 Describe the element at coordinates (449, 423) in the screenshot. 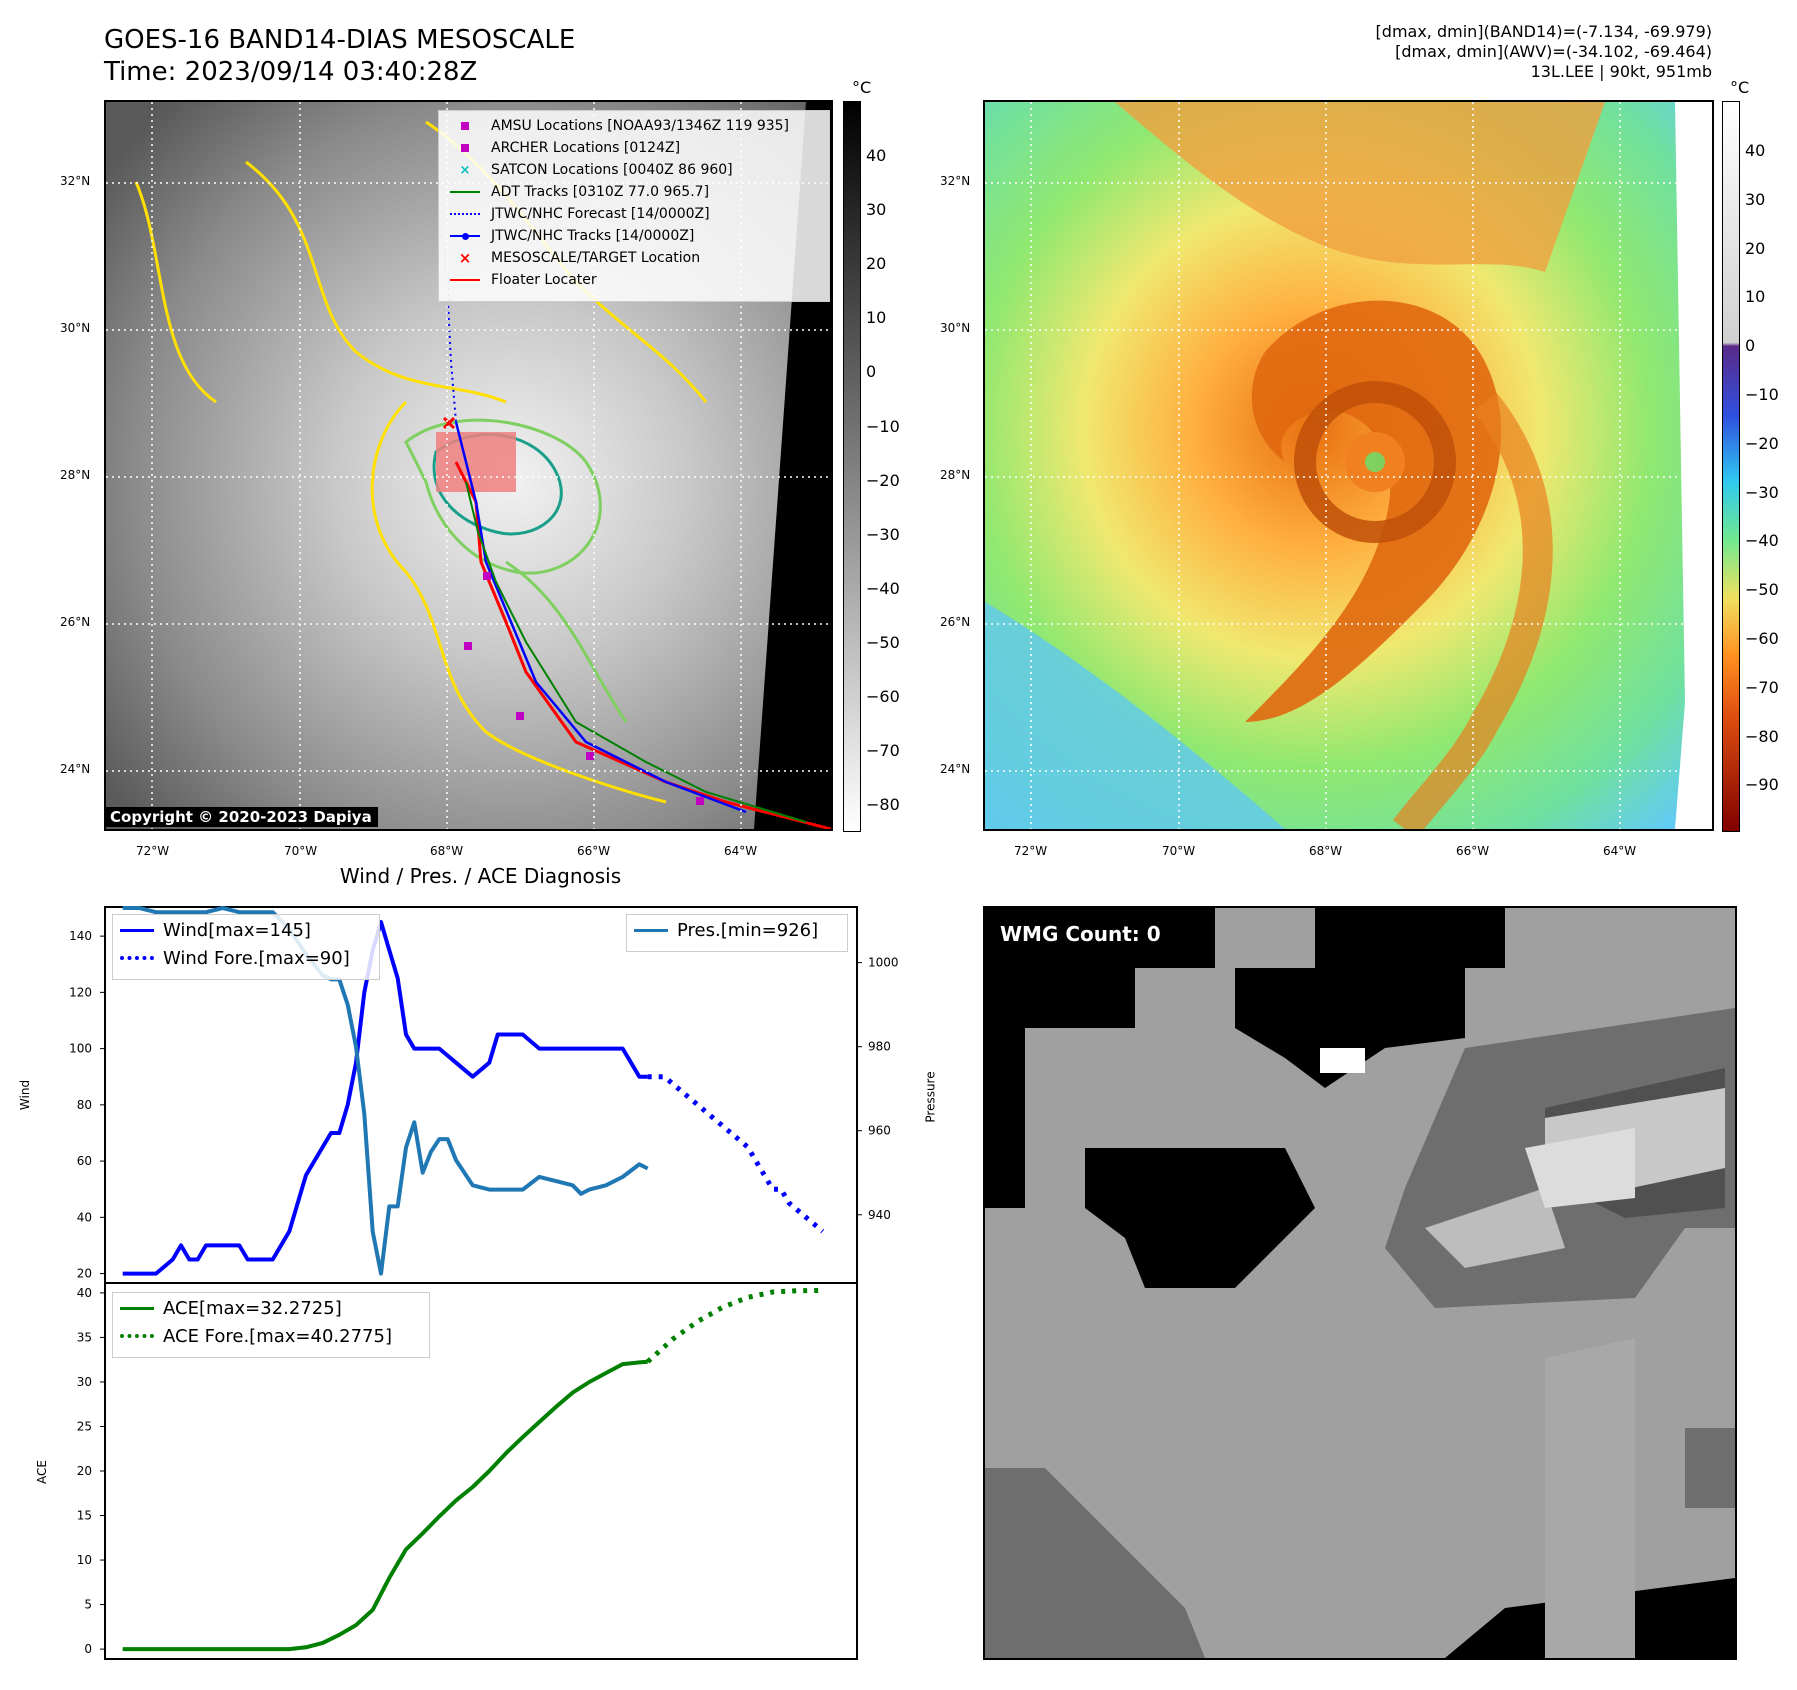

I see `target-location-marker` at that location.